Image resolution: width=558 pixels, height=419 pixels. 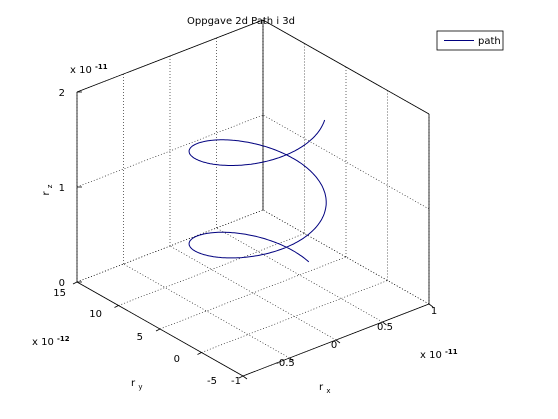 I want to click on z-axis-label-sub: z, so click(x=50, y=186).